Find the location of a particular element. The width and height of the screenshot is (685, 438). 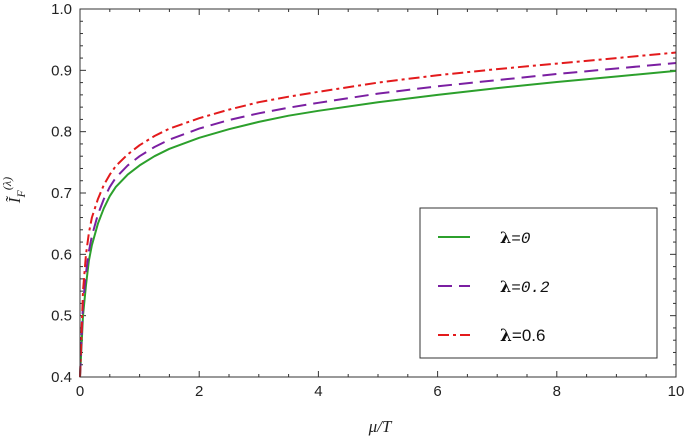

legend-suffix: =0.2 is located at coordinates (530, 288).